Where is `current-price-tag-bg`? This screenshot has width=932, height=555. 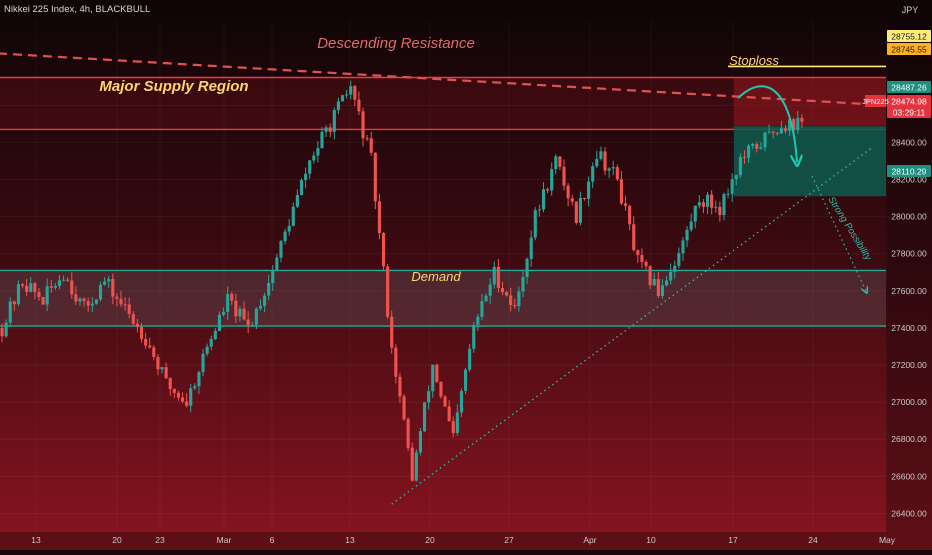 current-price-tag-bg is located at coordinates (909, 101).